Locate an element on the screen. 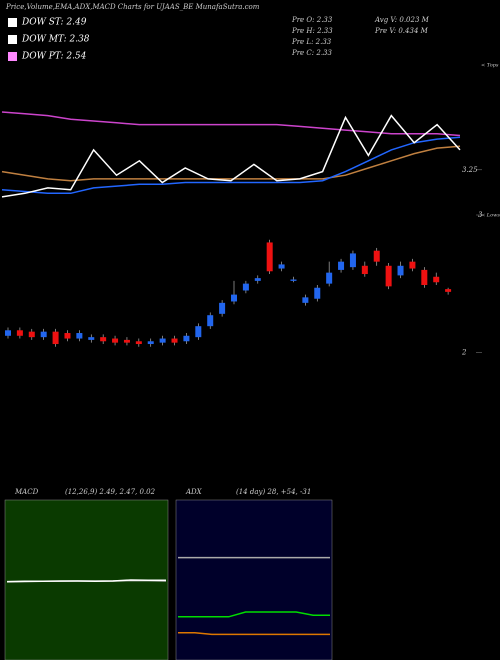  y-tick-label: 3 is located at coordinates (480, 215).